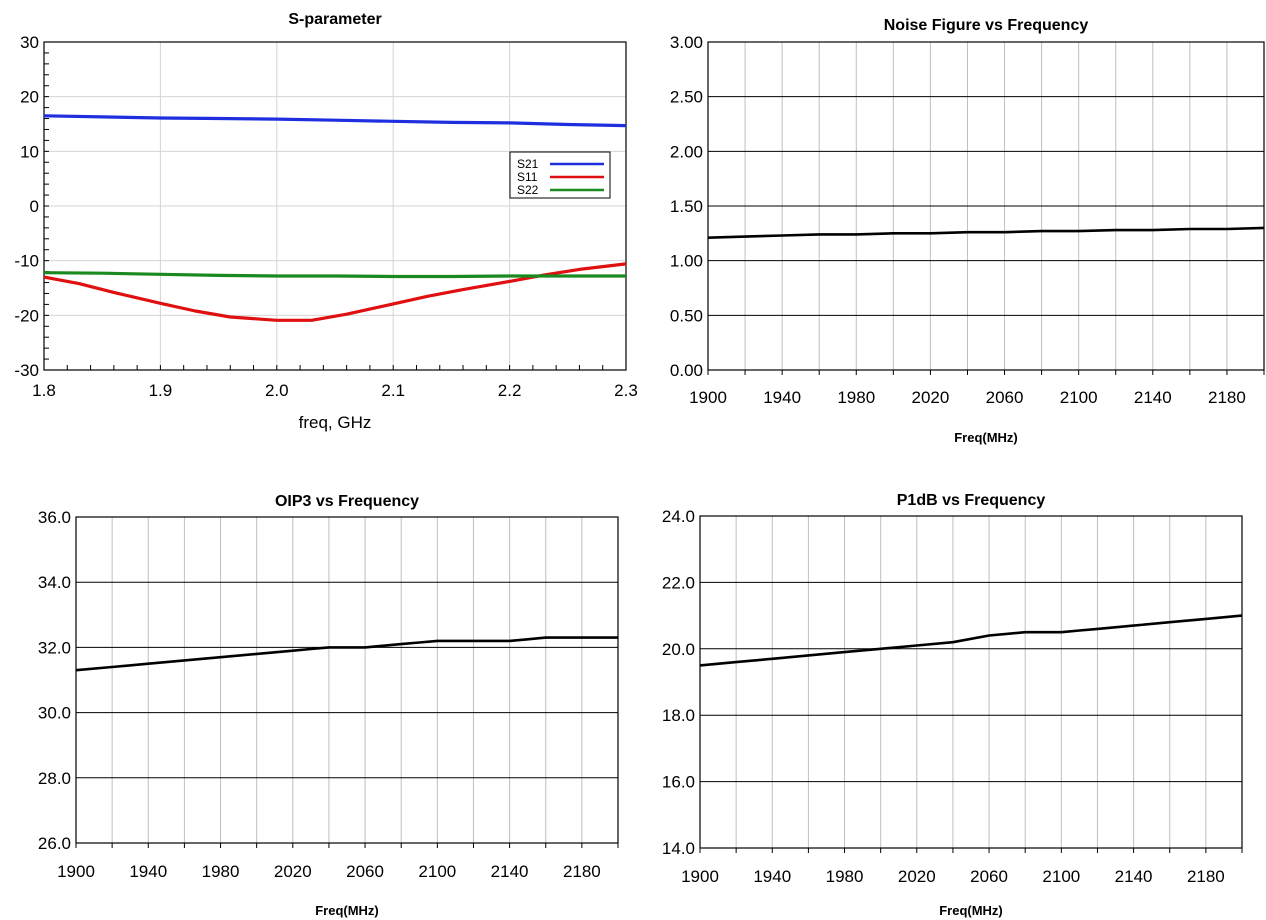 The image size is (1266, 920). I want to click on y-tick-label: 2.50, so click(686, 97).